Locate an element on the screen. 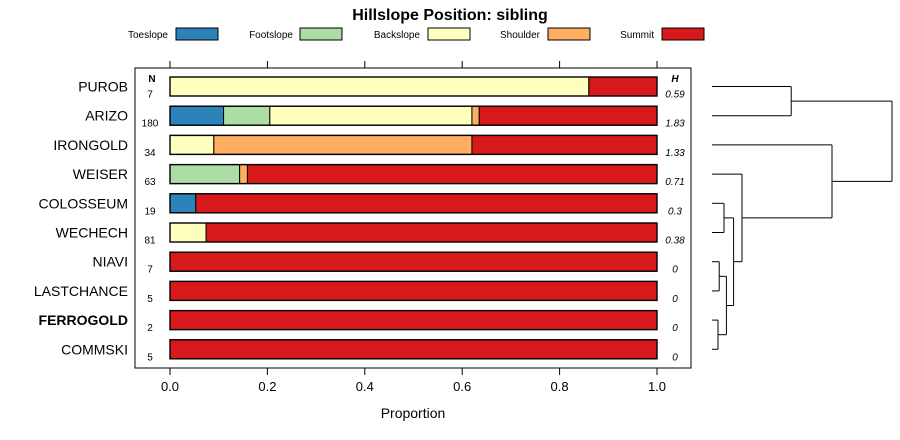 Image resolution: width=900 pixels, height=440 pixels. bar-segment-wechech-summit is located at coordinates (431, 232).